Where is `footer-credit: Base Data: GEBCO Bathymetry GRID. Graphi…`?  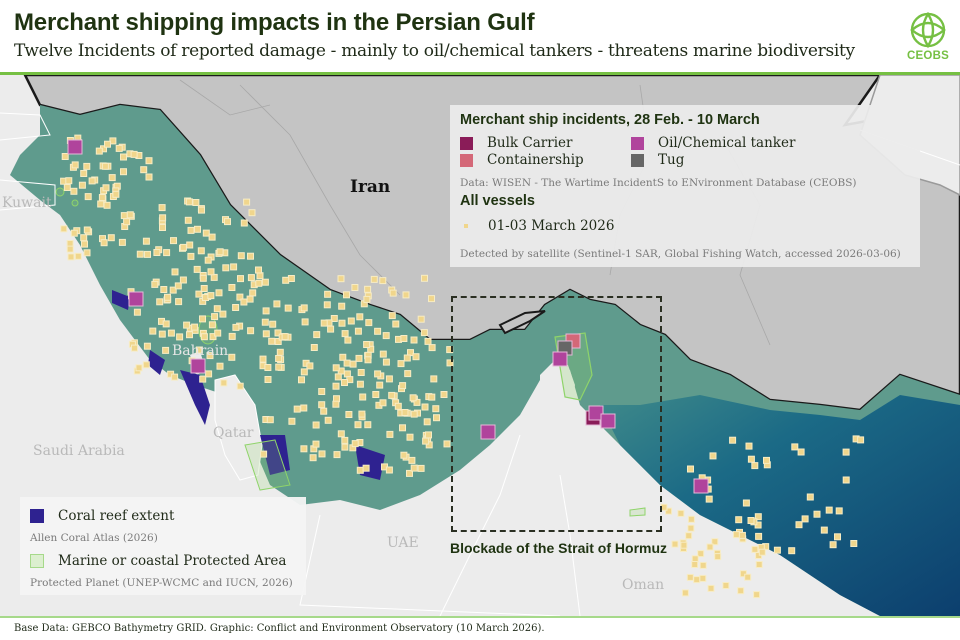
footer-credit: Base Data: GEBCO Bathymetry GRID. Graphi… is located at coordinates (279, 628).